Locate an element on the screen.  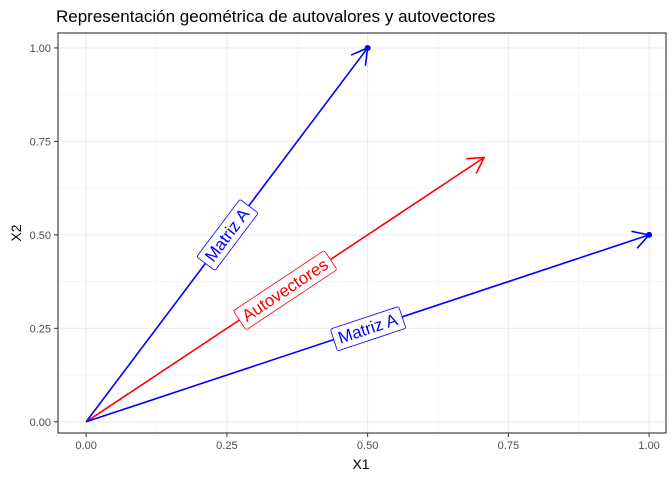
x-tick-label: 0.25 is located at coordinates (226, 446).